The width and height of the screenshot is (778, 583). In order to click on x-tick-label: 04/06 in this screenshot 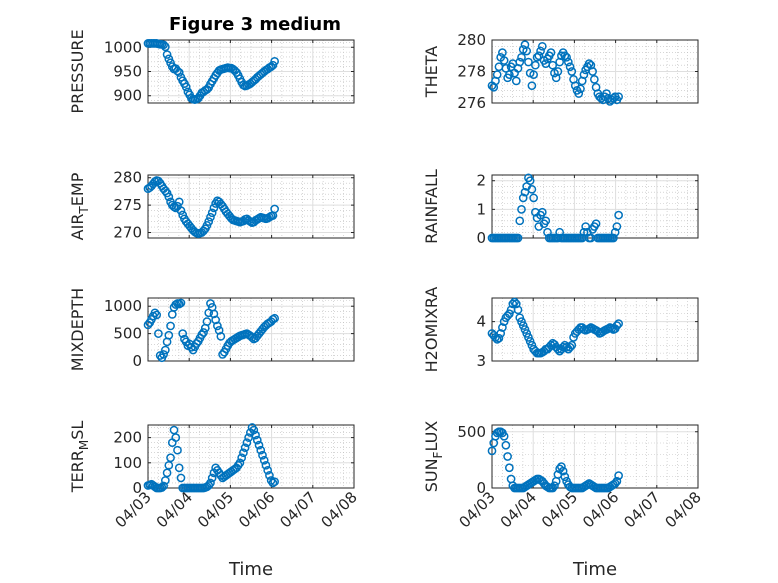, I will do `click(600, 509)`.